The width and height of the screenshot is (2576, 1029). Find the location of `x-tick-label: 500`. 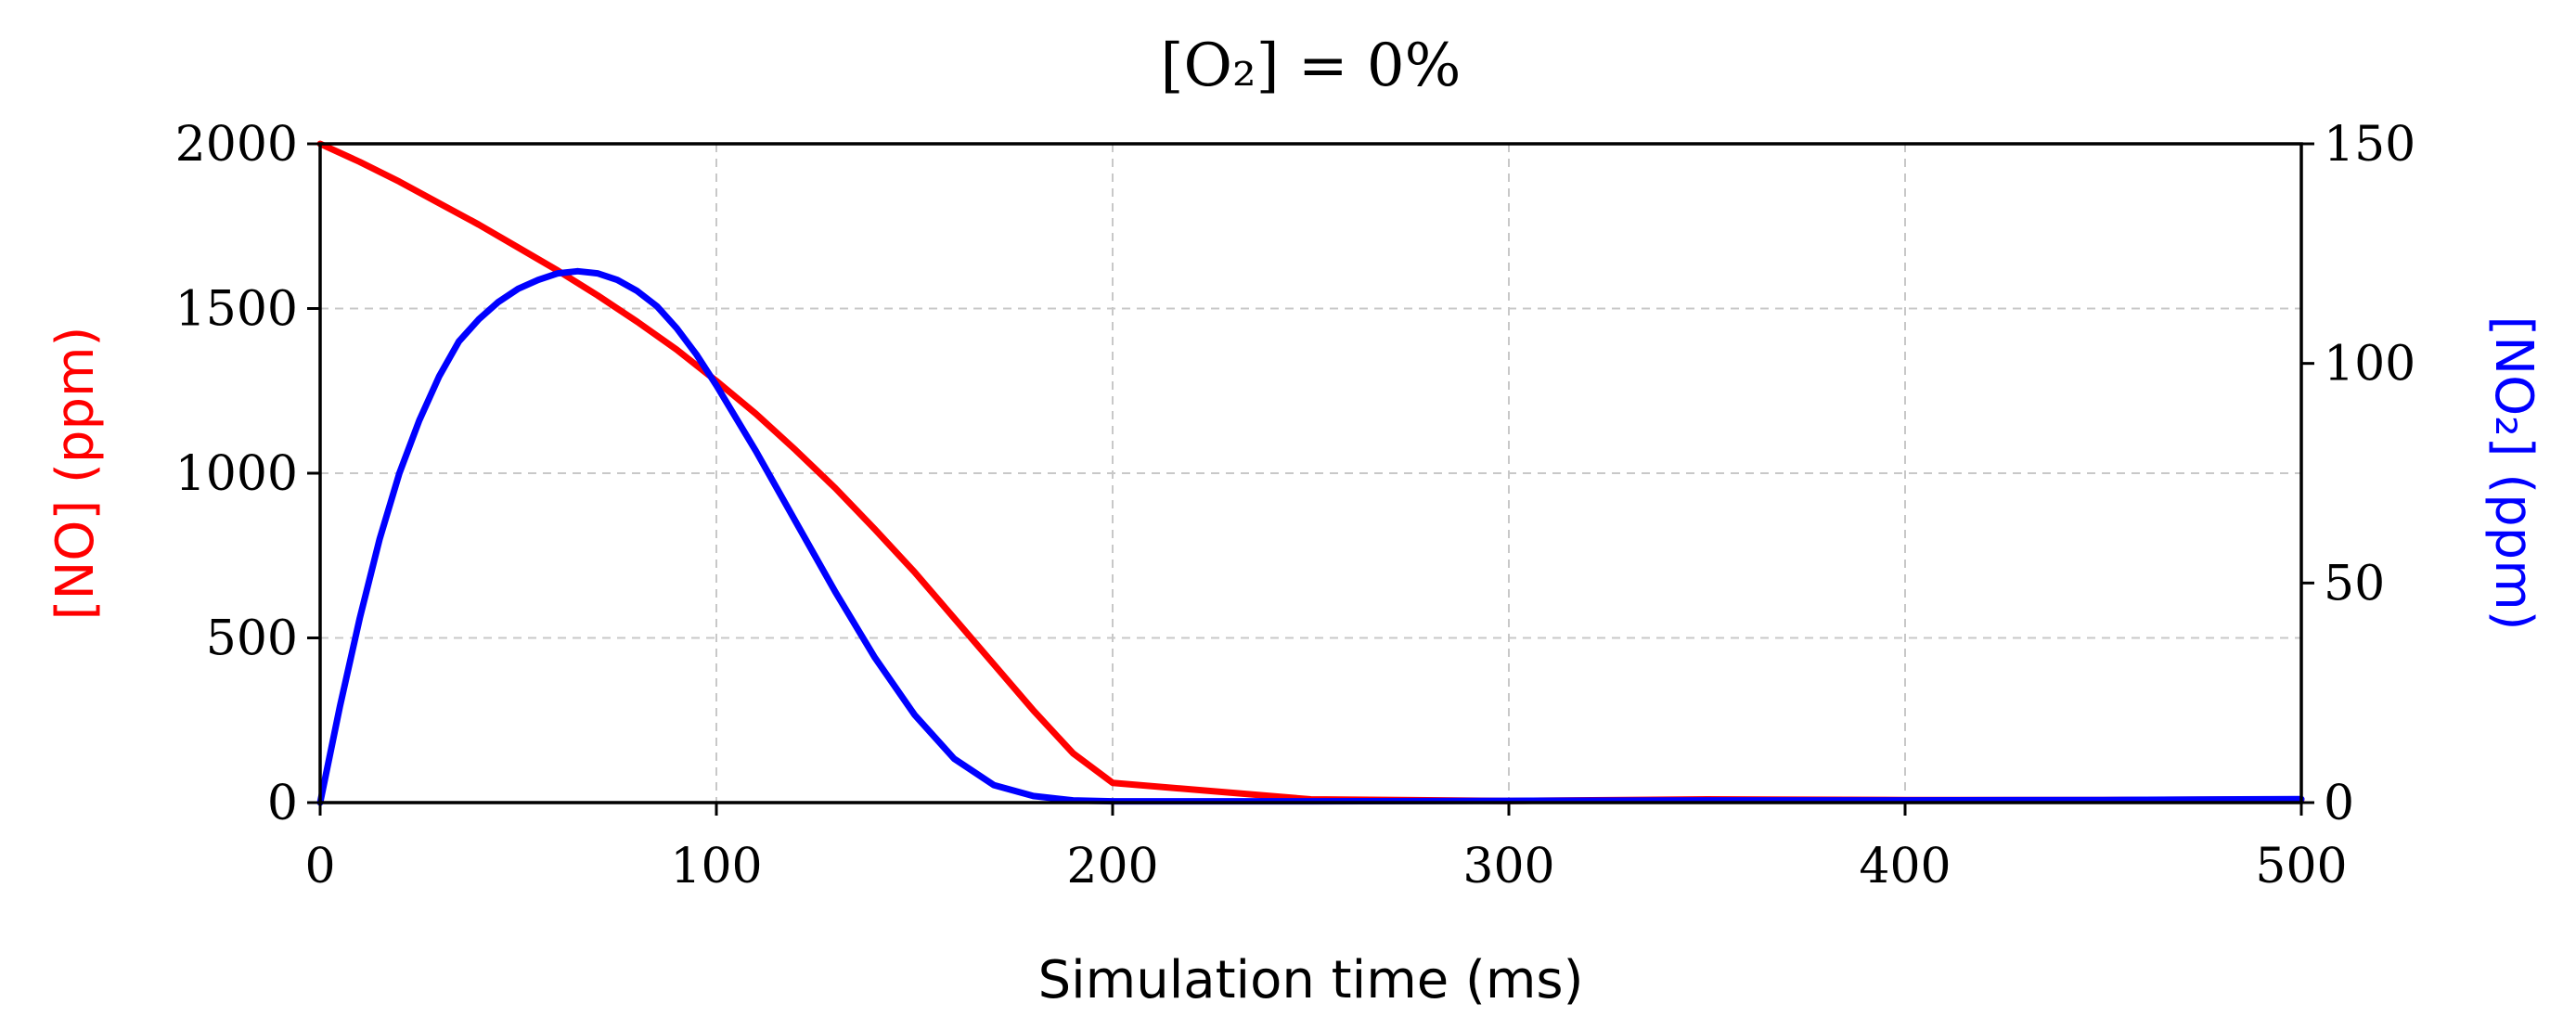

x-tick-label: 500 is located at coordinates (2301, 866).